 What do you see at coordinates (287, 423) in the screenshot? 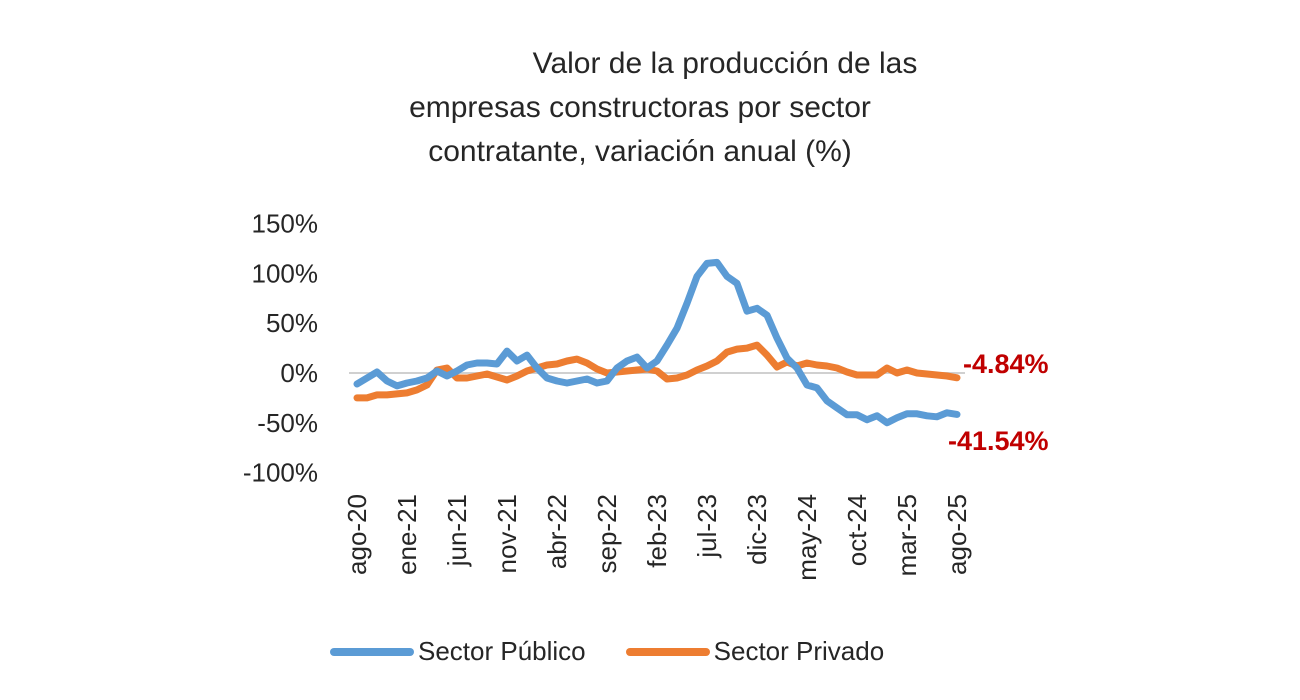
I see `y-tick-label: -50%` at bounding box center [287, 423].